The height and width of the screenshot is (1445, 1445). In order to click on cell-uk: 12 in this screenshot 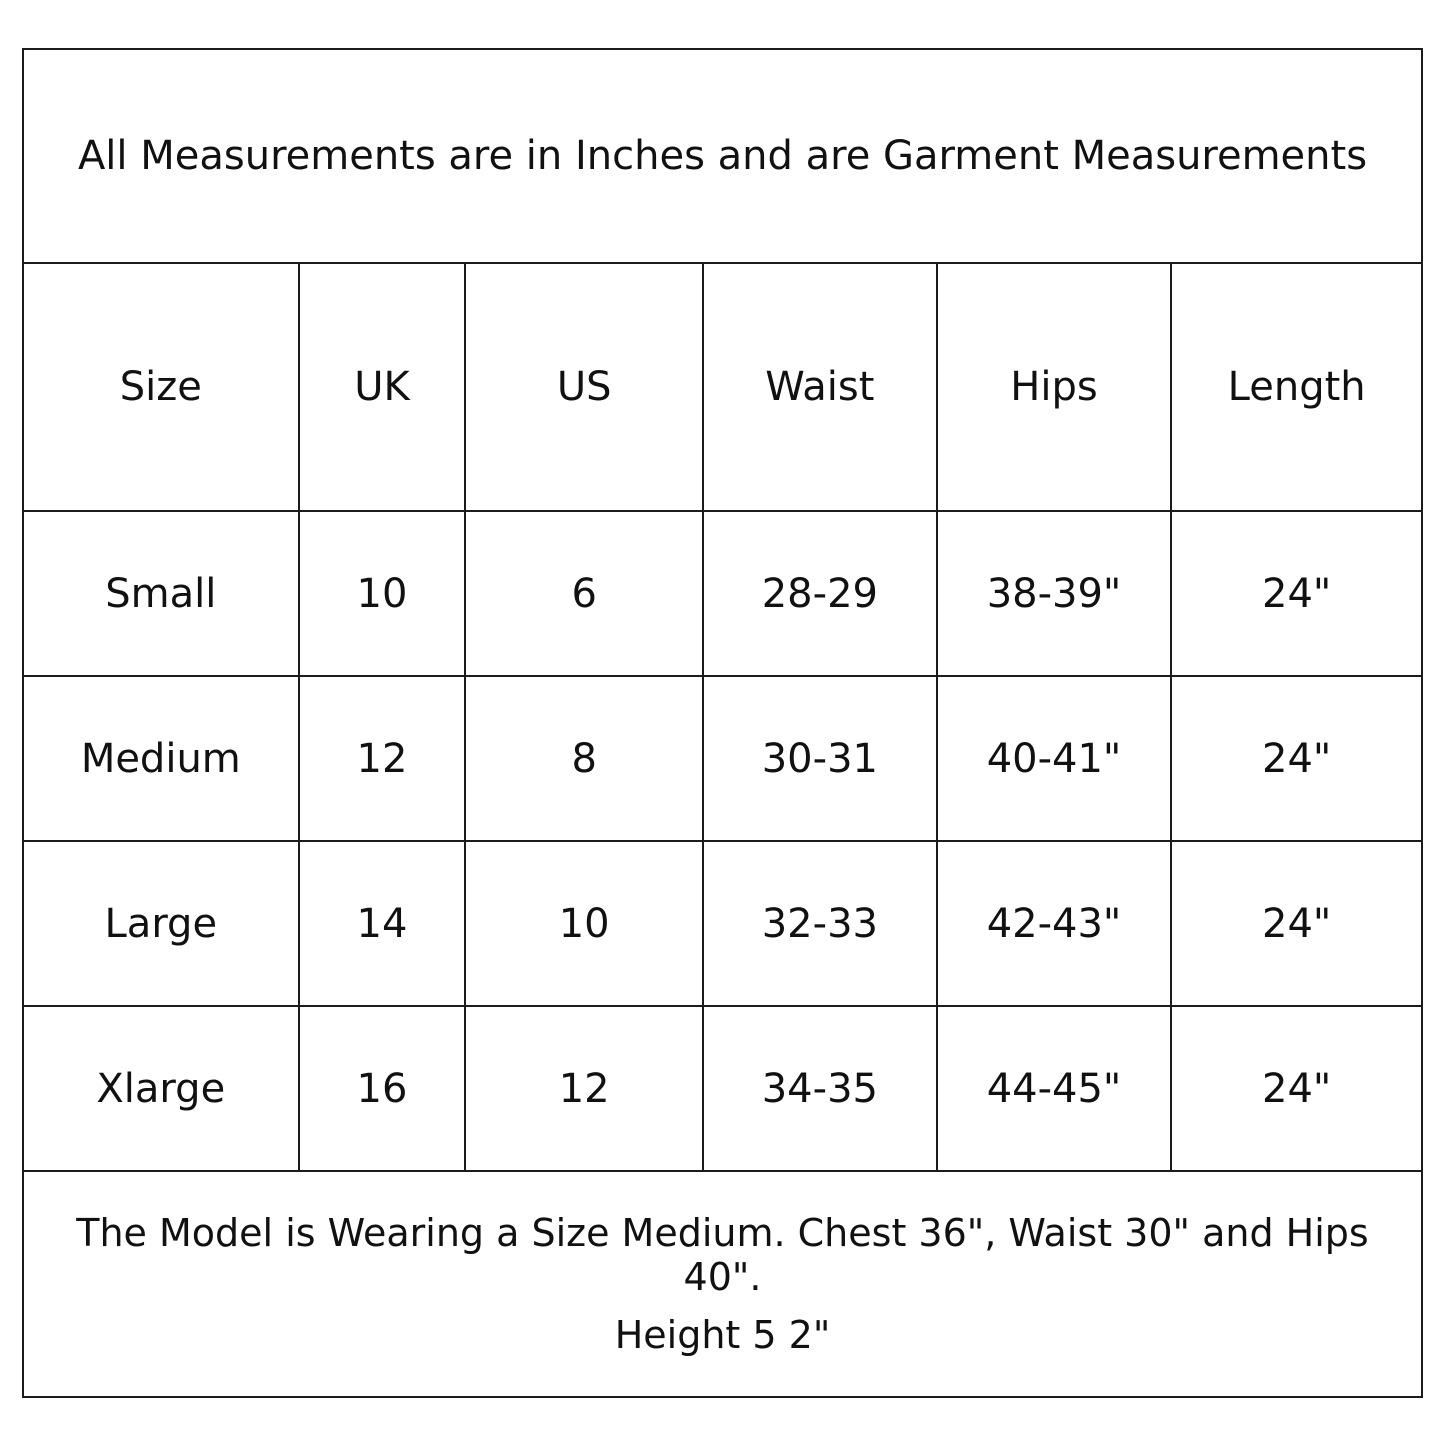, I will do `click(383, 758)`.